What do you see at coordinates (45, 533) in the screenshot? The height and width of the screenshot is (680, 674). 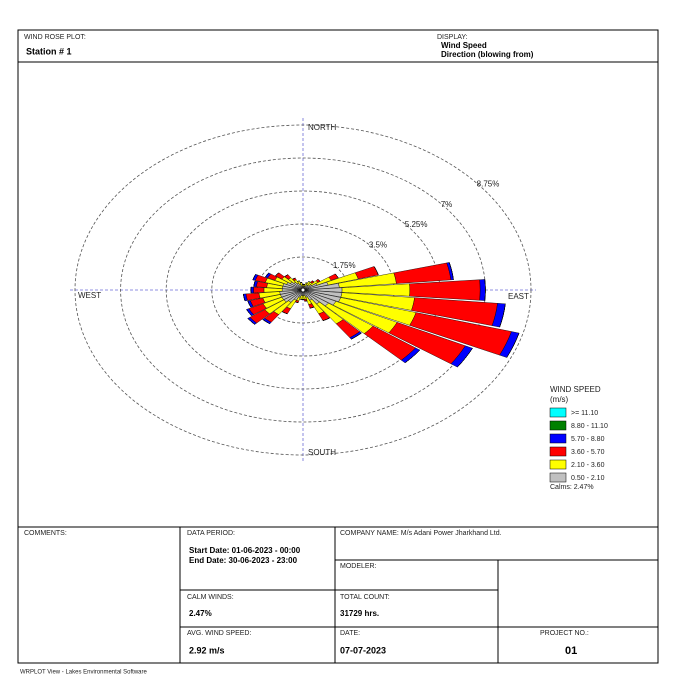 I see `cell-label: COMMENTS:` at bounding box center [45, 533].